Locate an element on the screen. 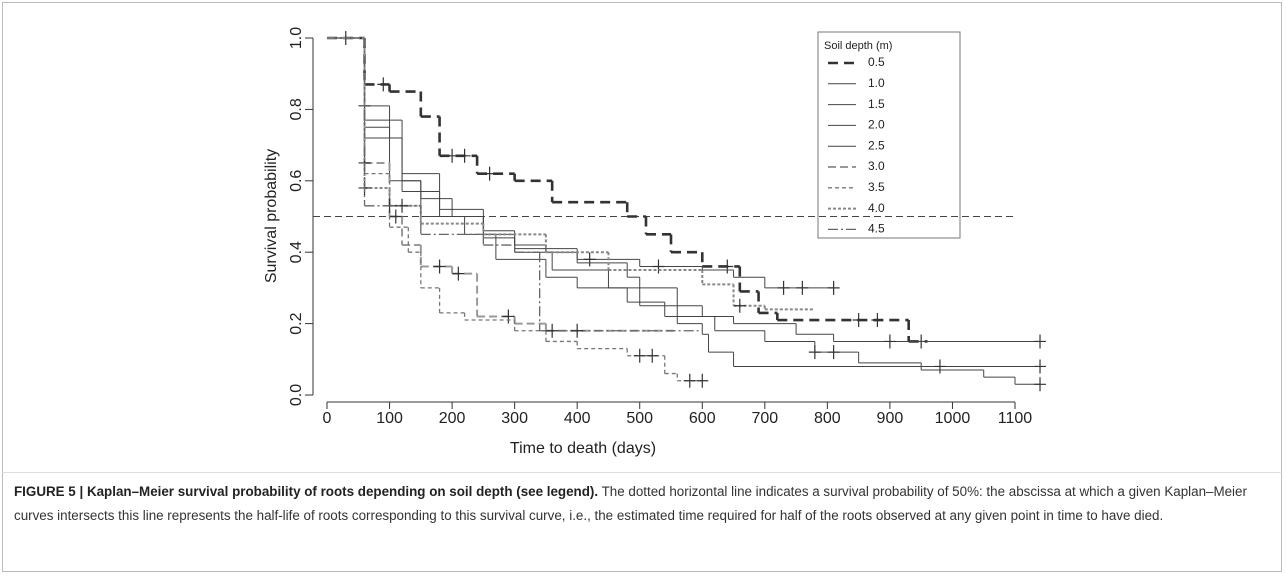 Image resolution: width=1286 pixels, height=576 pixels. x-tick-label: 800 is located at coordinates (827, 418).